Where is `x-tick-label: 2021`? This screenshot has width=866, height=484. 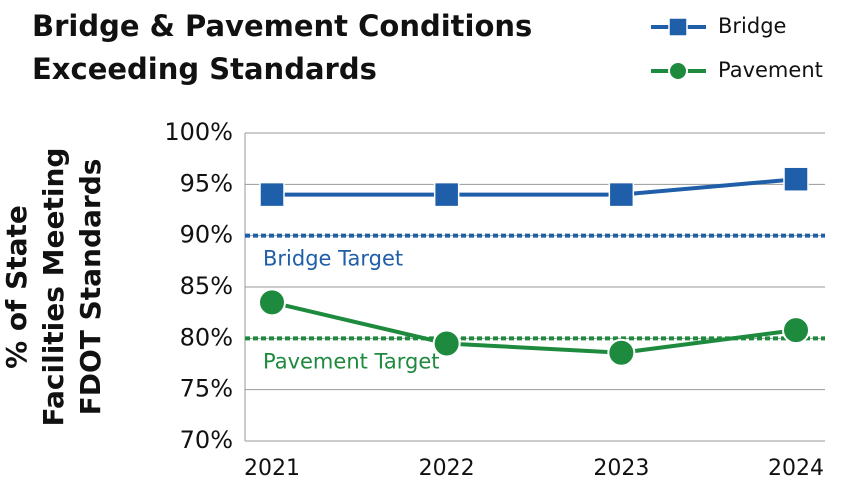 x-tick-label: 2021 is located at coordinates (272, 468).